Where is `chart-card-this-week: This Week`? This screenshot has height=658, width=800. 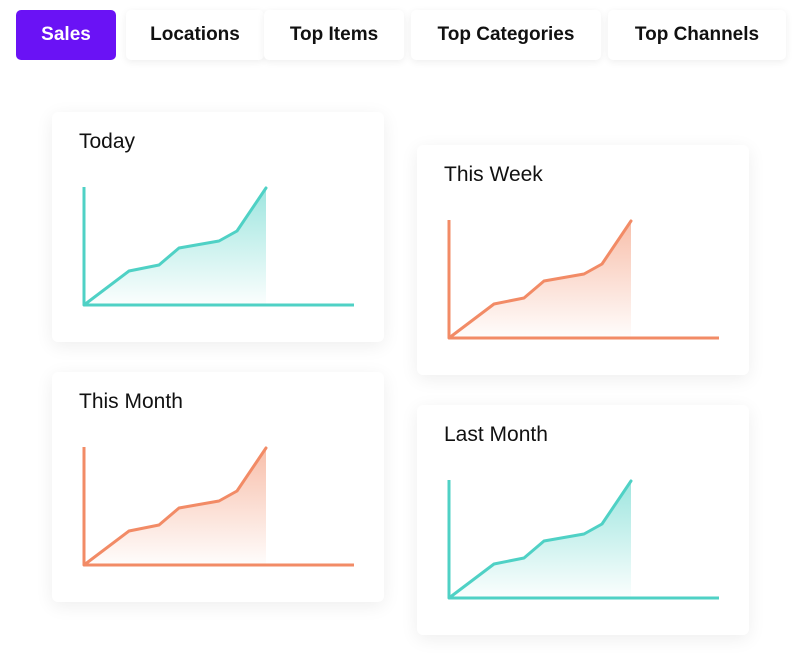 chart-card-this-week: This Week is located at coordinates (583, 260).